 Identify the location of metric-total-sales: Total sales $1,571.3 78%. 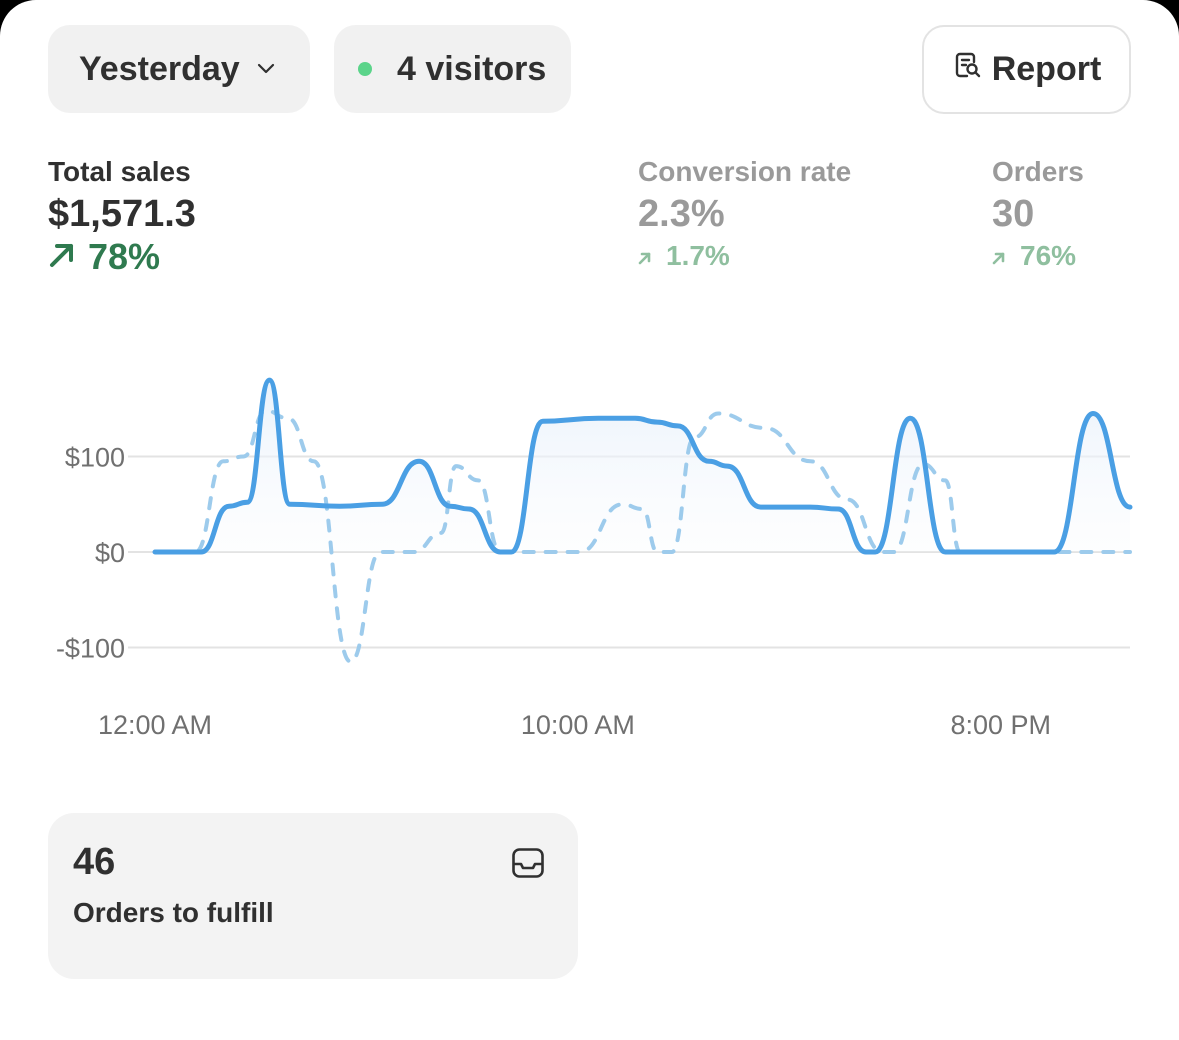
(122, 215).